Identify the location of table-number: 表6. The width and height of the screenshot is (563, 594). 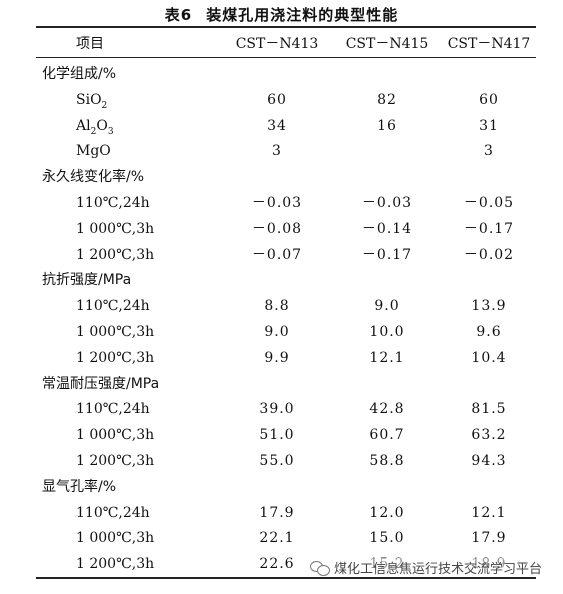
(178, 15).